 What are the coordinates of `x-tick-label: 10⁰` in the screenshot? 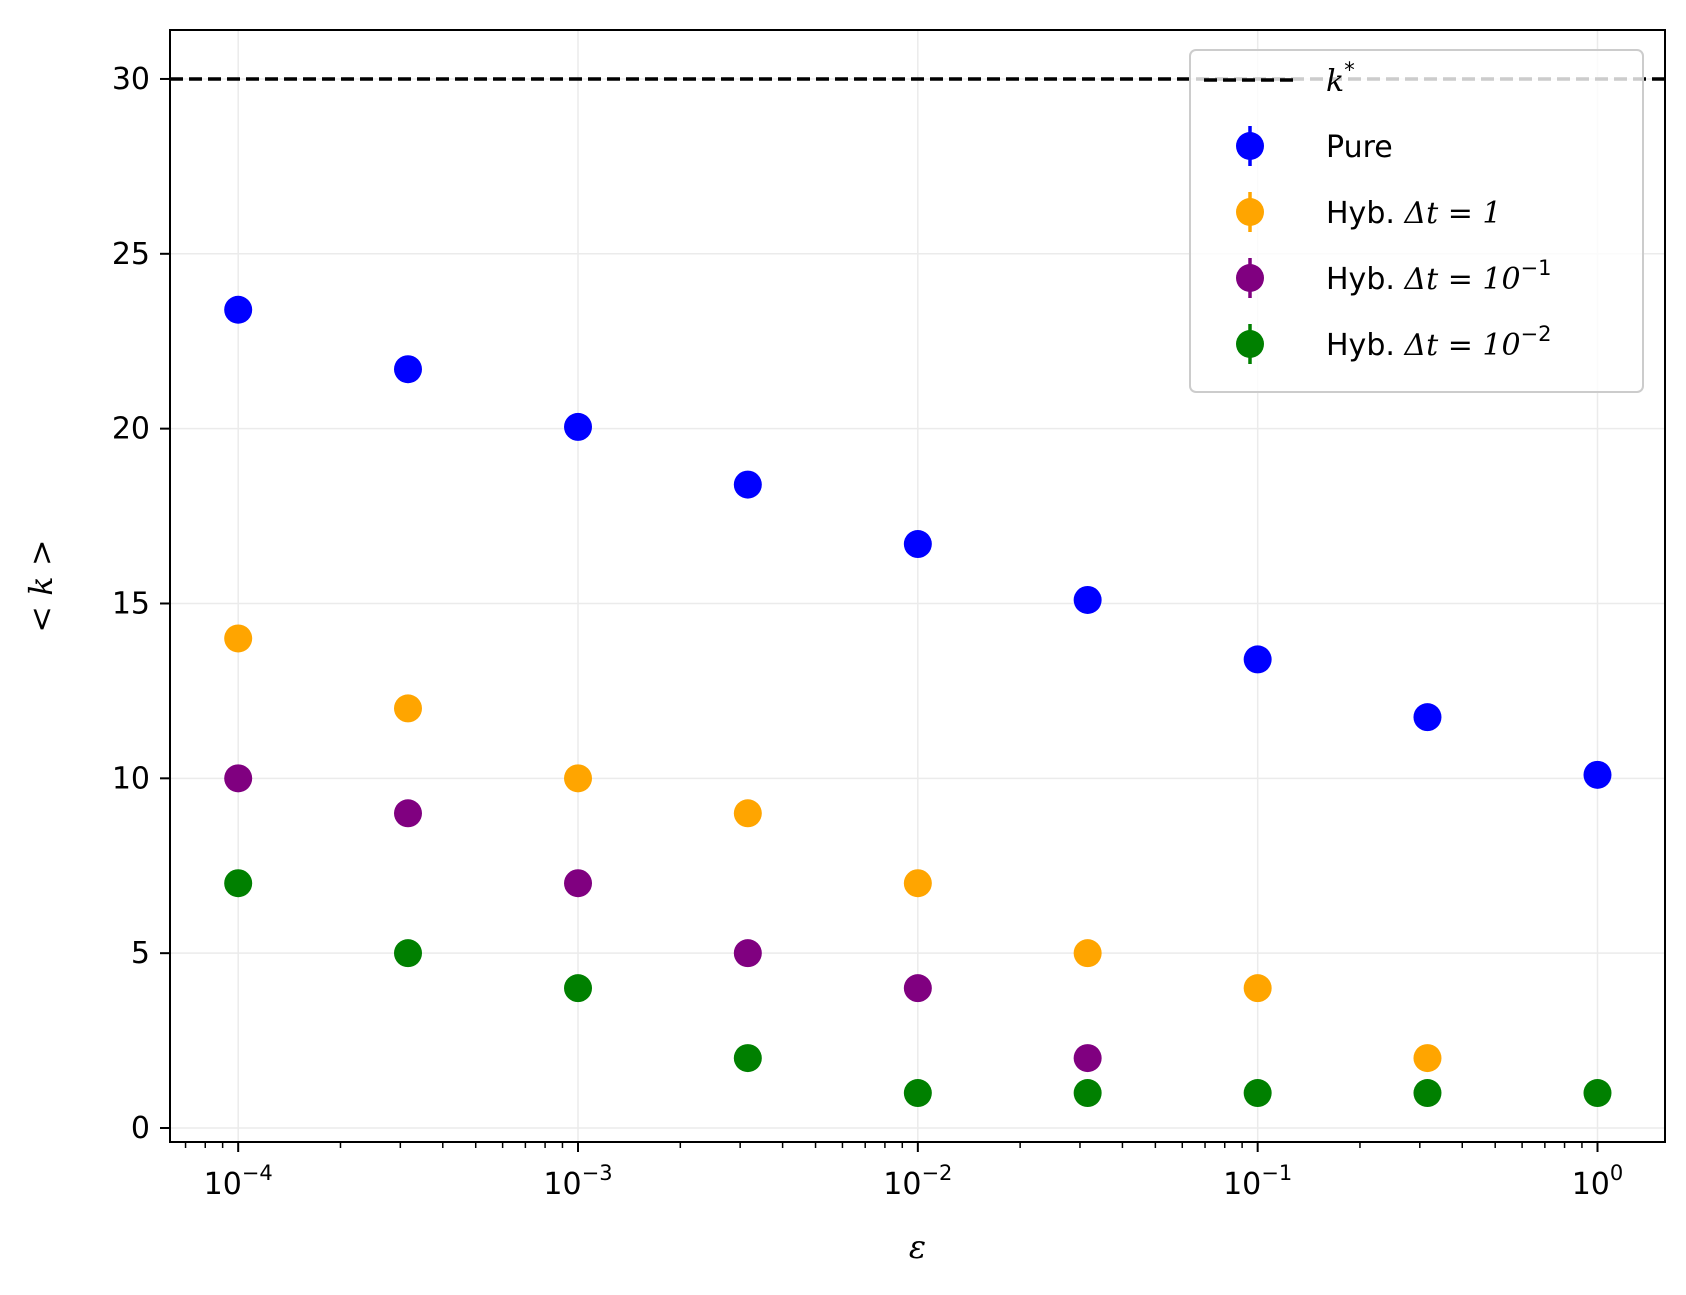 It's located at (1598, 1181).